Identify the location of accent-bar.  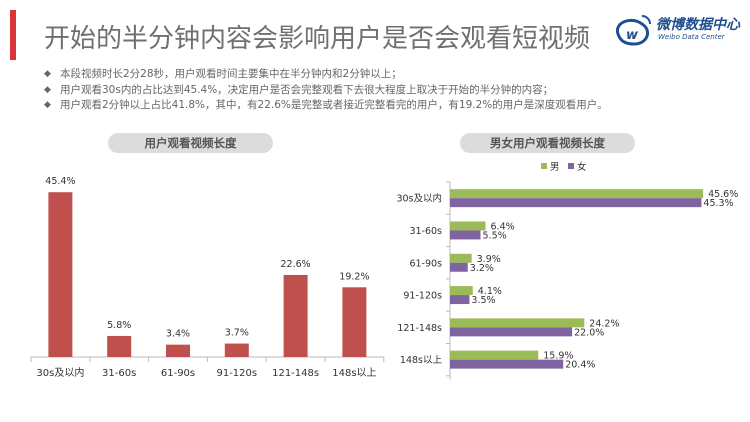
(13, 35).